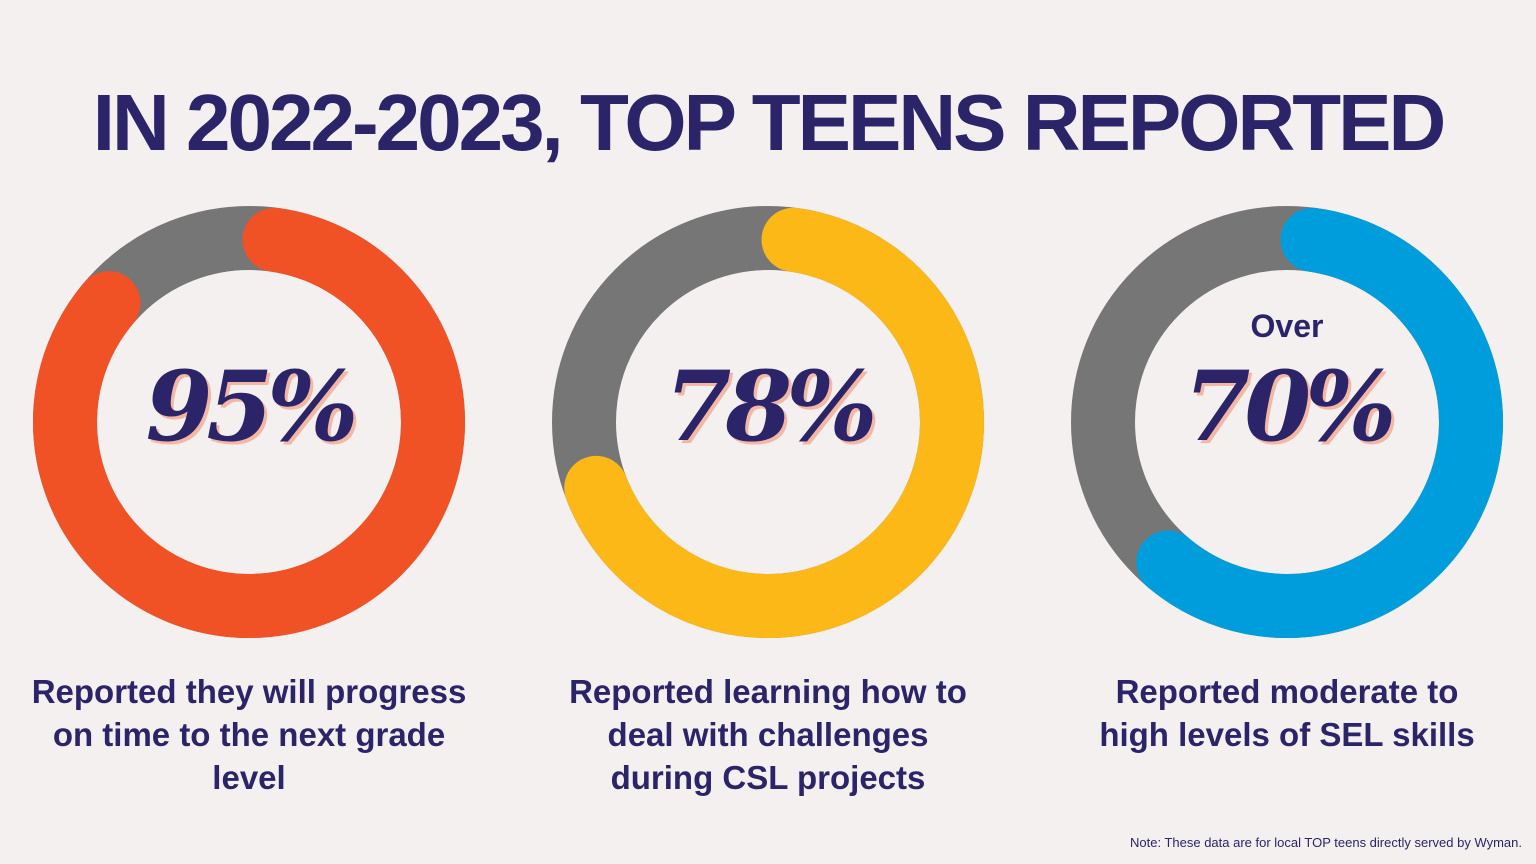 This screenshot has width=1536, height=864. I want to click on title-text: IN 2022-2023, TOP TEENS REPORTED, so click(769, 122).